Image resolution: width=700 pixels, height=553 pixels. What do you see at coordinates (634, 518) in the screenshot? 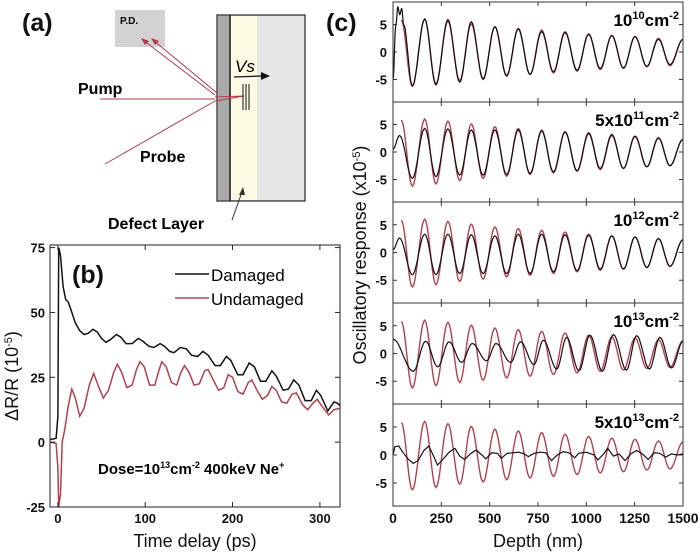
I see `x-tick-label: 1250` at bounding box center [634, 518].